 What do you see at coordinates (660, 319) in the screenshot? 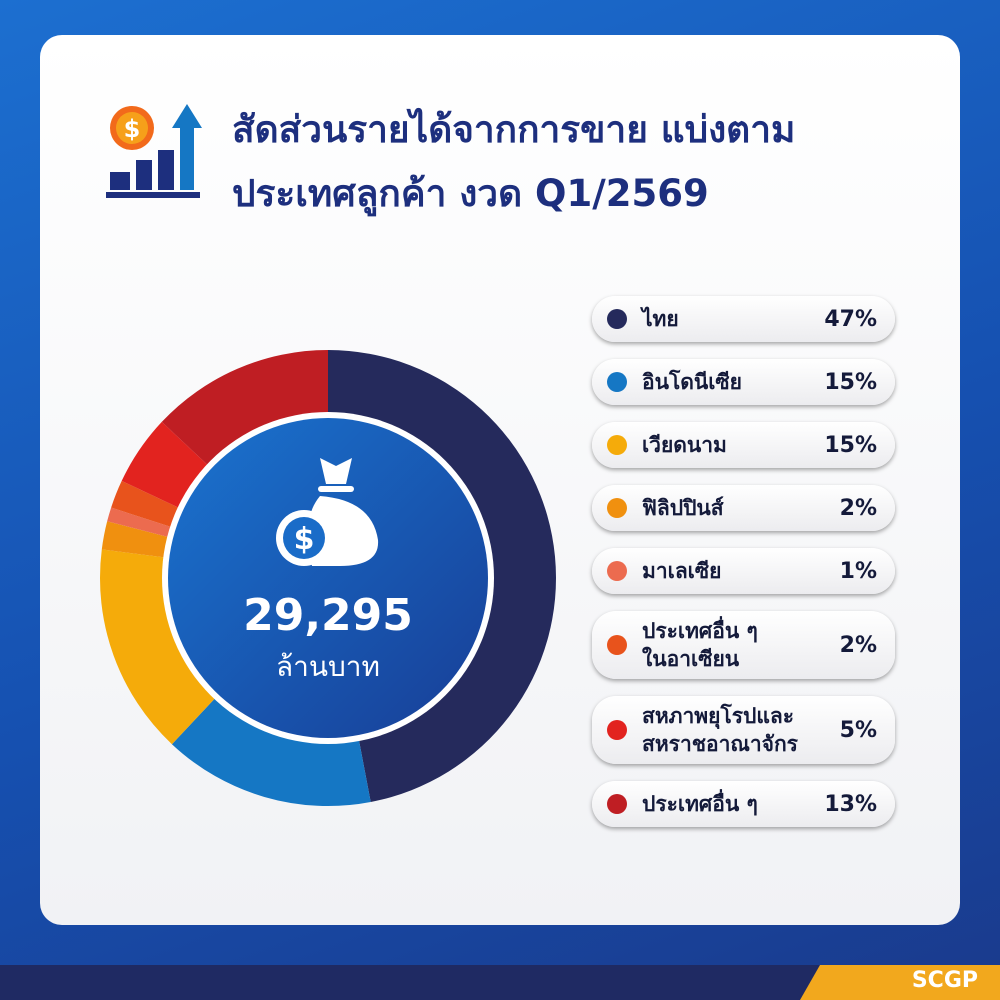
I see `legend-label: ไทย` at bounding box center [660, 319].